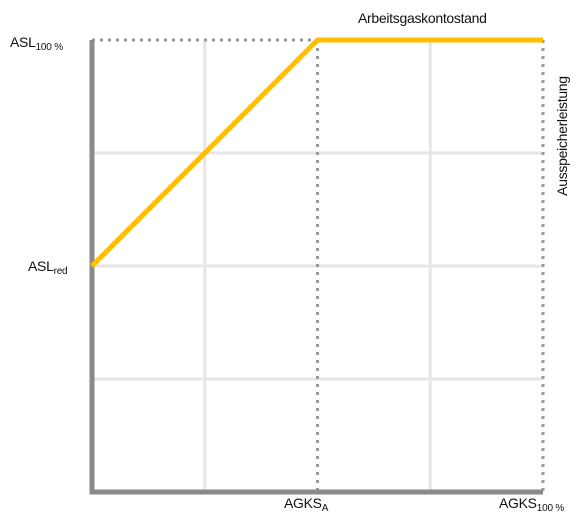 The width and height of the screenshot is (585, 519). I want to click on y-tick-label-asl-red: ASLred, so click(48, 267).